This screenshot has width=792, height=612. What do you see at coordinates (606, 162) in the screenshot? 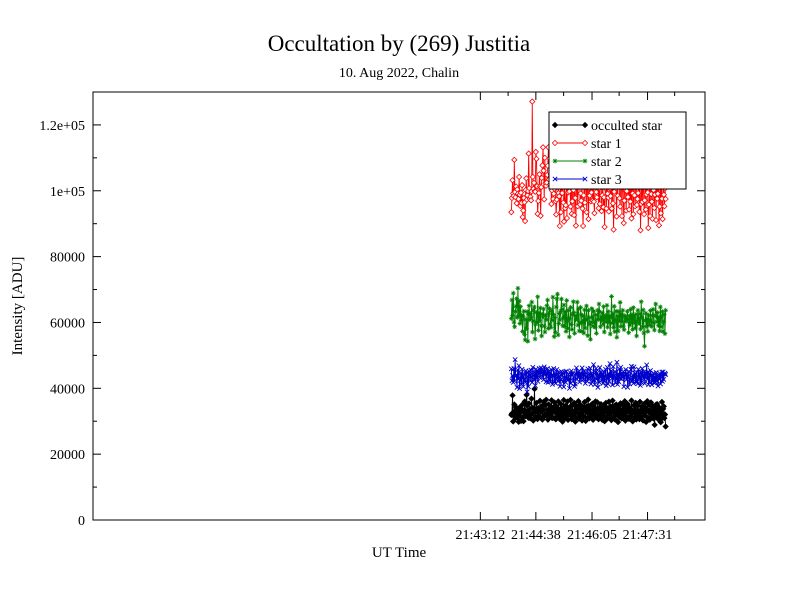
I see `legend-entry: star 2` at bounding box center [606, 162].